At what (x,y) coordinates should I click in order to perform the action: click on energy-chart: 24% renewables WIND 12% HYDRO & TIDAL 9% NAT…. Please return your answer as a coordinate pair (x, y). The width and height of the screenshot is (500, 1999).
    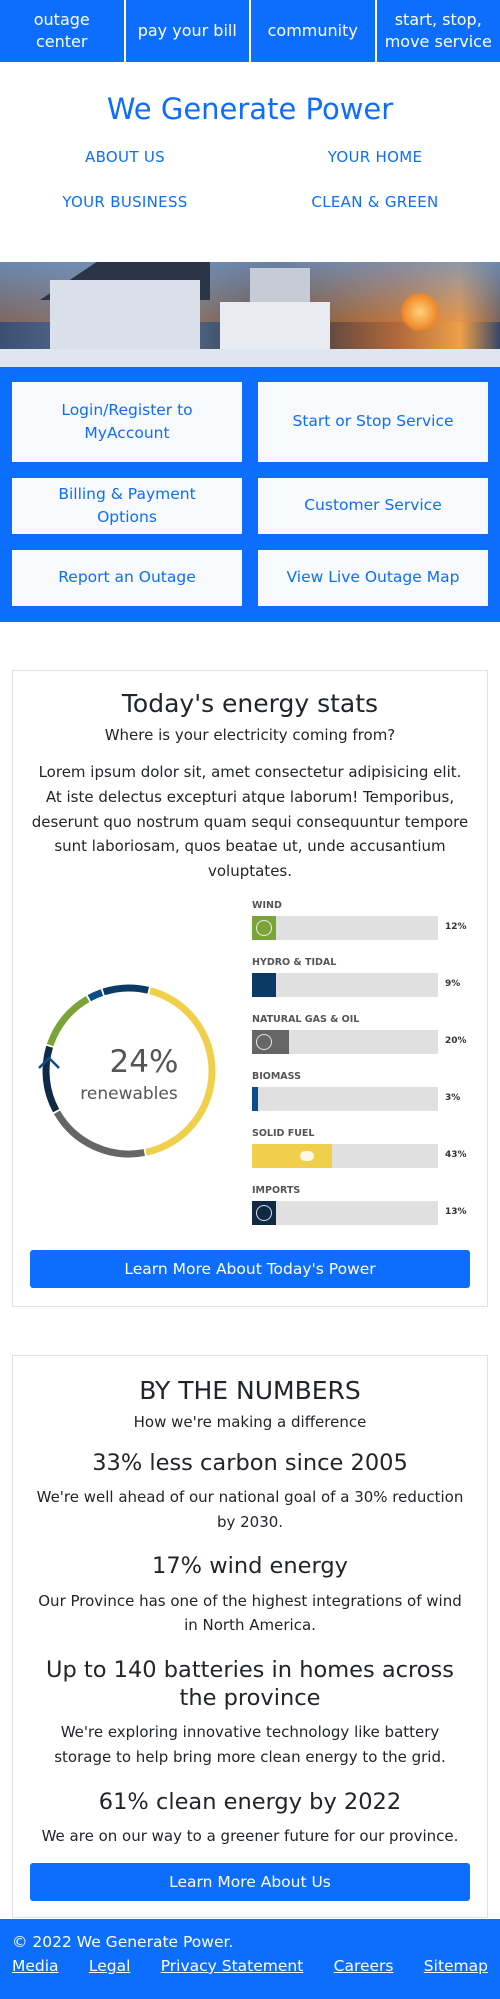
    Looking at the image, I should click on (250, 1068).